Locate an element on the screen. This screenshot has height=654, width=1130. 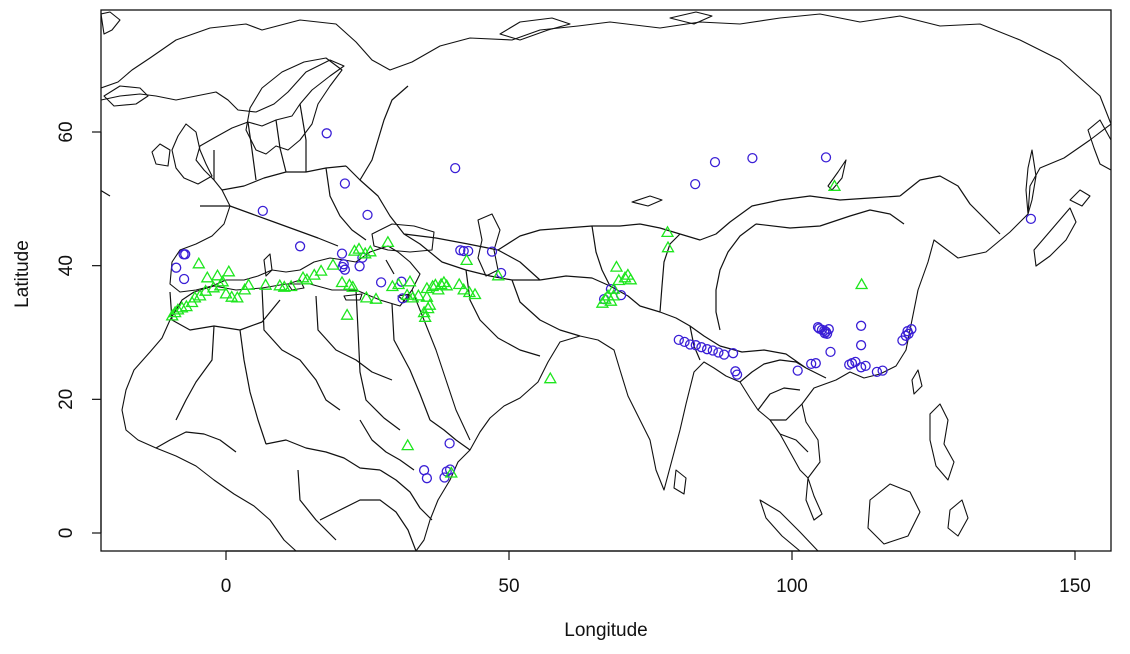
coast-red-sea is located at coordinates (441, 365).